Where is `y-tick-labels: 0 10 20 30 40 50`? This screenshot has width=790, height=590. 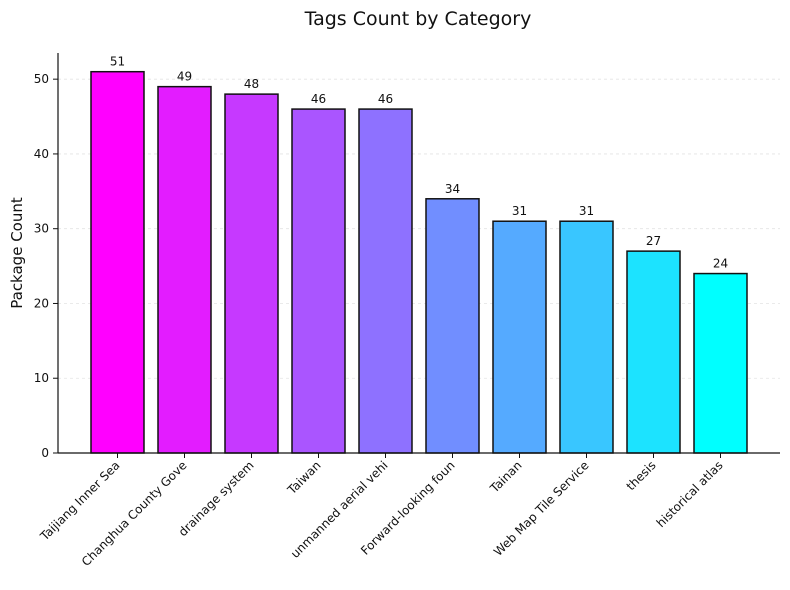 y-tick-labels: 0 10 20 30 40 50 is located at coordinates (41, 266).